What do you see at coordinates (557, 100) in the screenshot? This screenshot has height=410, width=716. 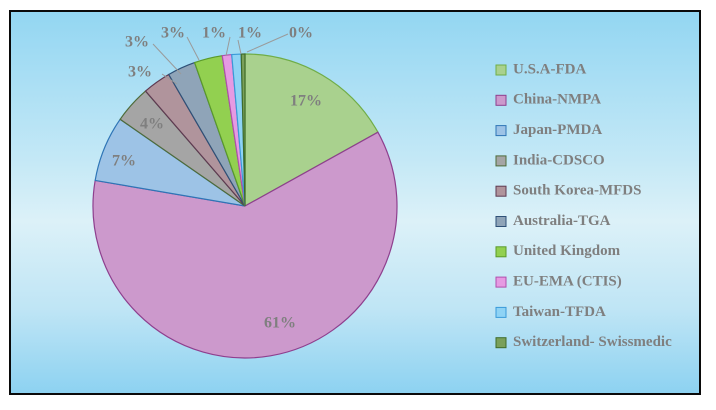 I see `legend-label: China-NMPA` at bounding box center [557, 100].